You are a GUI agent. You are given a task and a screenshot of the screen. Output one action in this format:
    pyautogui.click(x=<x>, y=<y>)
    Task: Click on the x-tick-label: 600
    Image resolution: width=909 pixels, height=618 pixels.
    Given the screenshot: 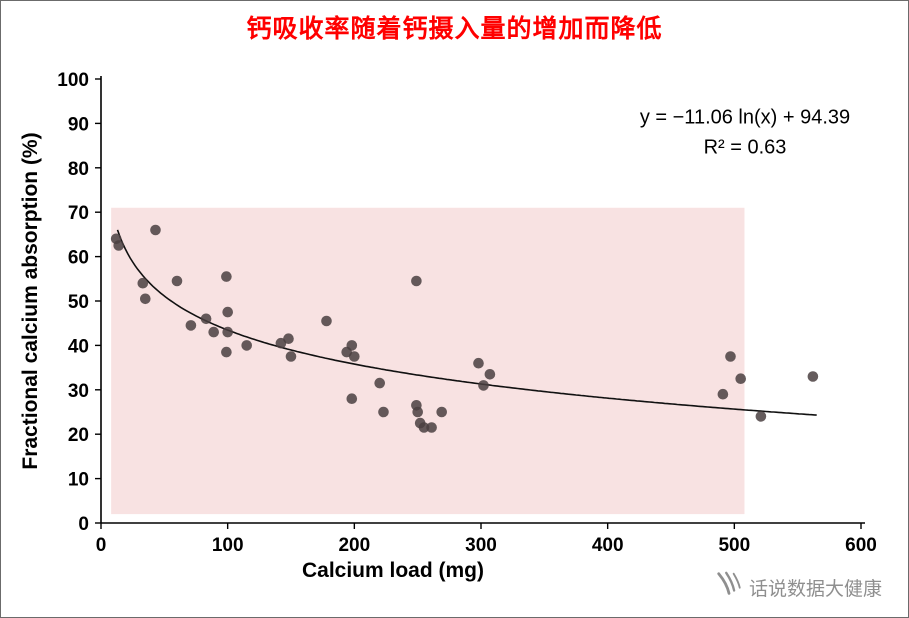 What is the action you would take?
    pyautogui.click(x=861, y=545)
    